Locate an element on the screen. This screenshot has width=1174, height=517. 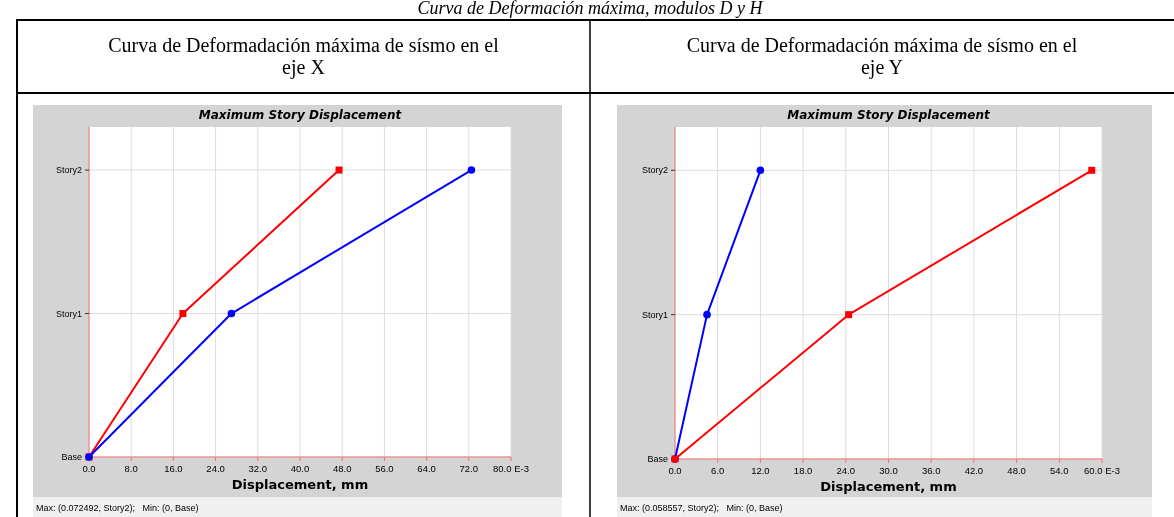
x-tick-label: 16.0 is located at coordinates (173, 468).